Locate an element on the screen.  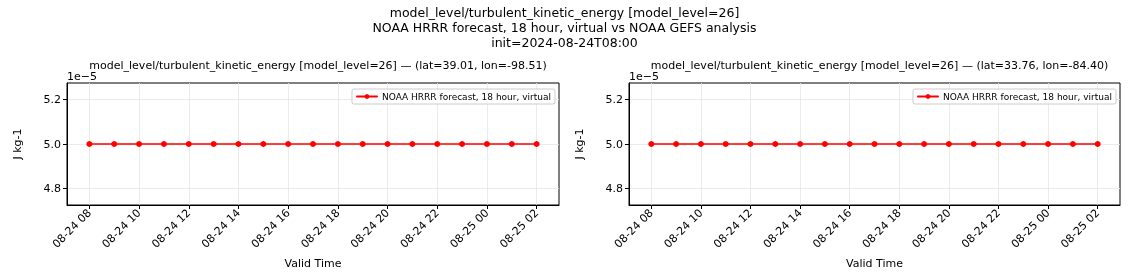
text: model_level/turbulent_kinetic_energy [model_level=26] NOAA HRRR forecast, 18 hour, virtual vs NOAA GEFS analysis init=2024-08-24T08:00 is located at coordinates (564, 27).